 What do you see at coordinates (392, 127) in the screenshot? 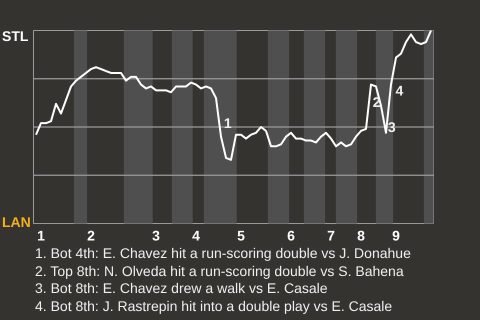
I see `annotation: 3` at bounding box center [392, 127].